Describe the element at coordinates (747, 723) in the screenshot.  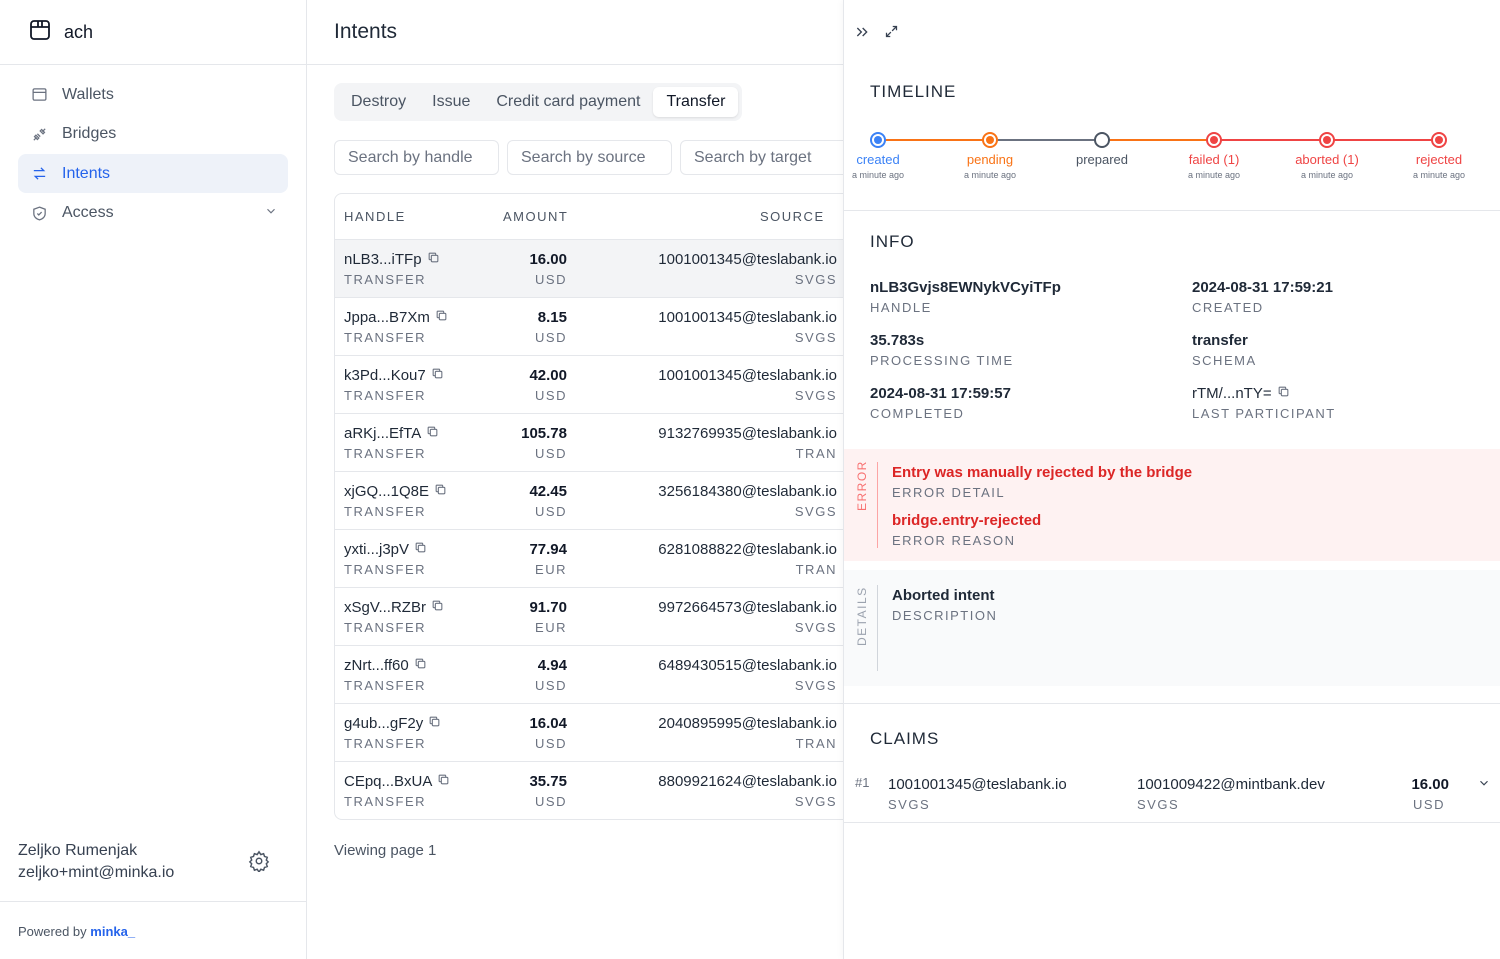
I see `row-source: 2040895995@teslabank.io` at that location.